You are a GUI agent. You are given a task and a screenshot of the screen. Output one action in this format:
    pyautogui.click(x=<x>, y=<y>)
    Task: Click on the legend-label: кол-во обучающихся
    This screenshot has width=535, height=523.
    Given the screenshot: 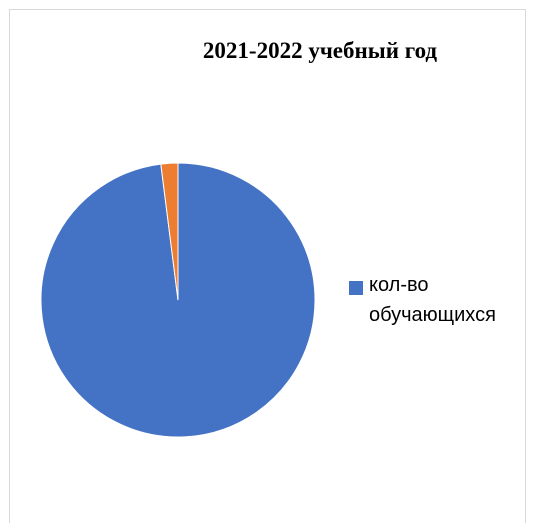 What is the action you would take?
    pyautogui.click(x=432, y=300)
    